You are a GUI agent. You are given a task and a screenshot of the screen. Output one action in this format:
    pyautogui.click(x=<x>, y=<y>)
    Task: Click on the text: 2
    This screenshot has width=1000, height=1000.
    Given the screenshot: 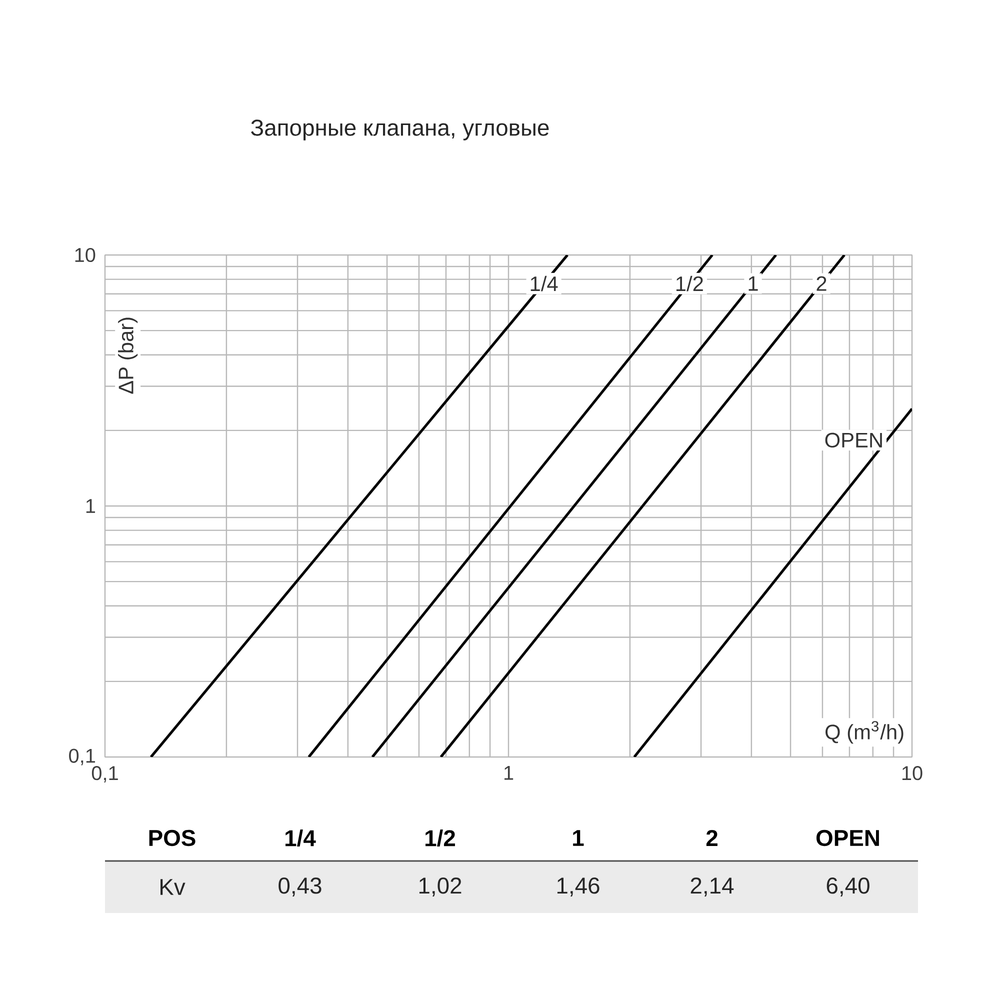 What is the action you would take?
    pyautogui.click(x=712, y=838)
    